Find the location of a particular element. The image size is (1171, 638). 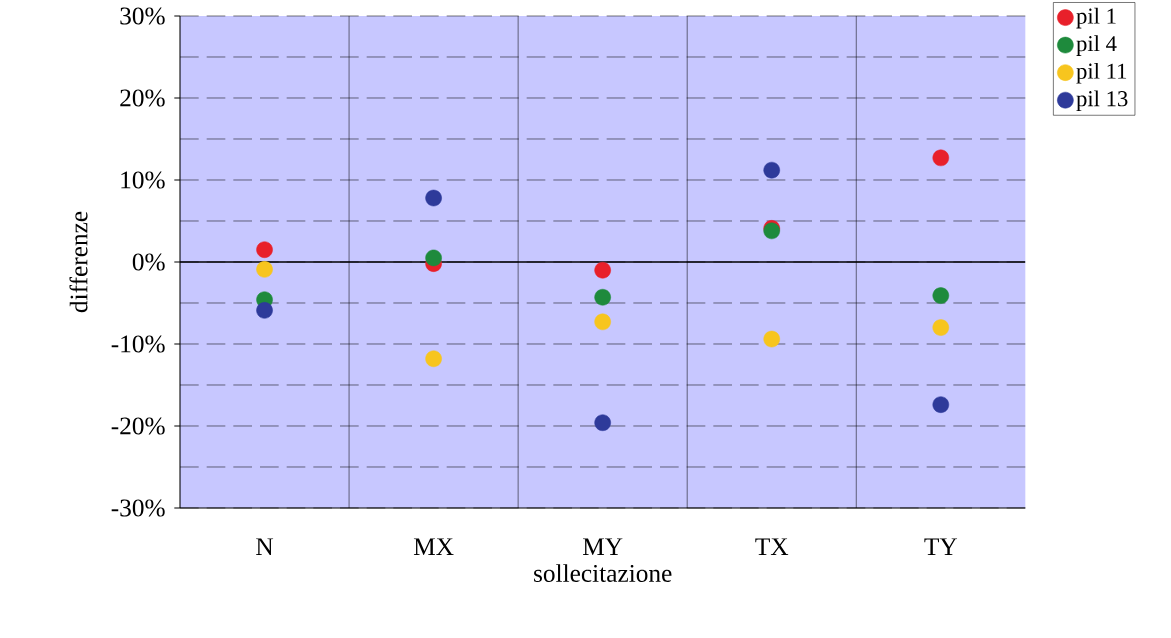

legend-label: pil 13 is located at coordinates (1102, 100).